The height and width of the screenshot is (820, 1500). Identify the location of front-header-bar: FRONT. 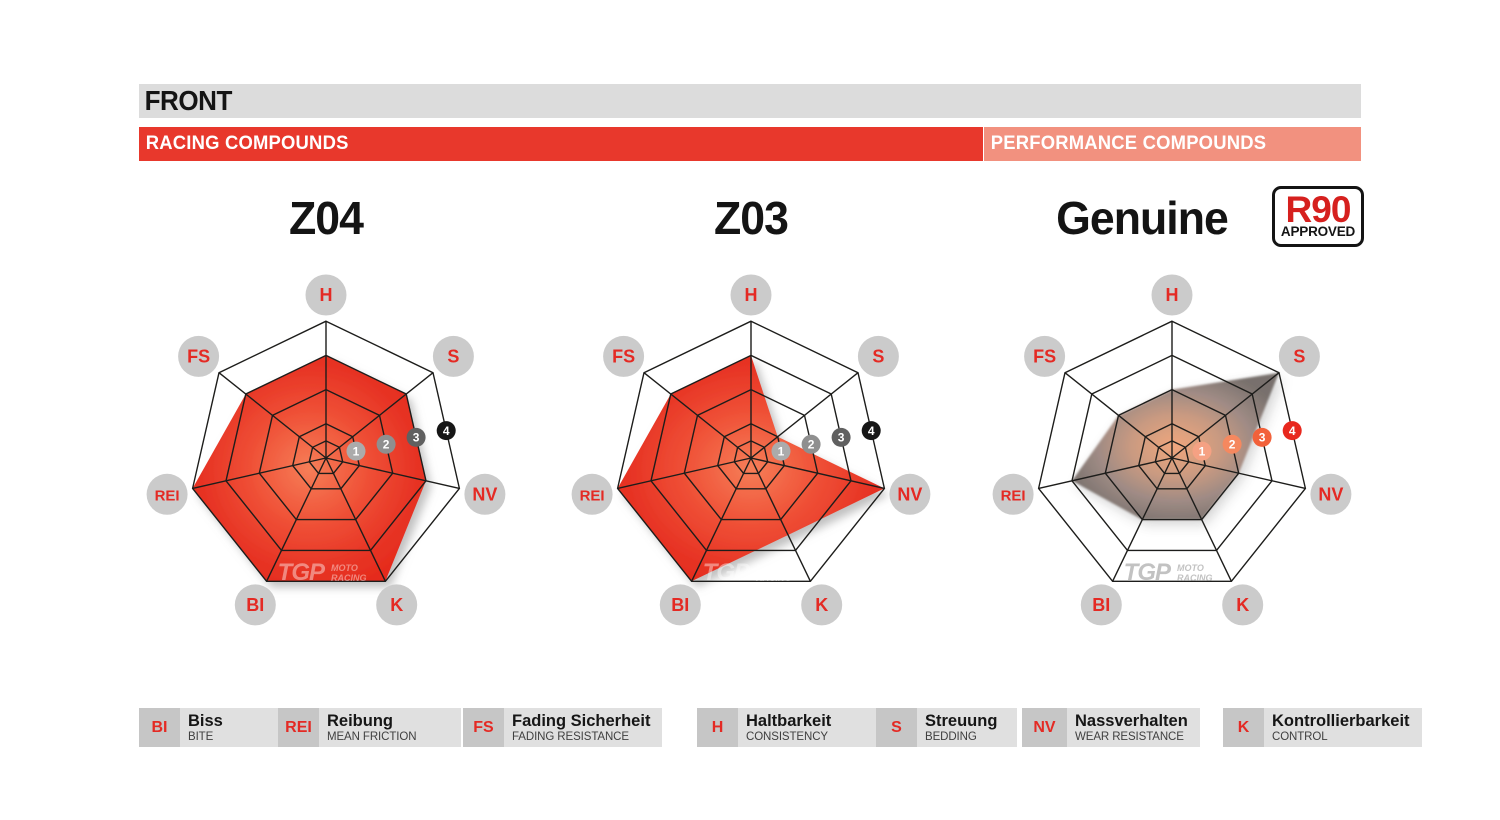
(750, 101).